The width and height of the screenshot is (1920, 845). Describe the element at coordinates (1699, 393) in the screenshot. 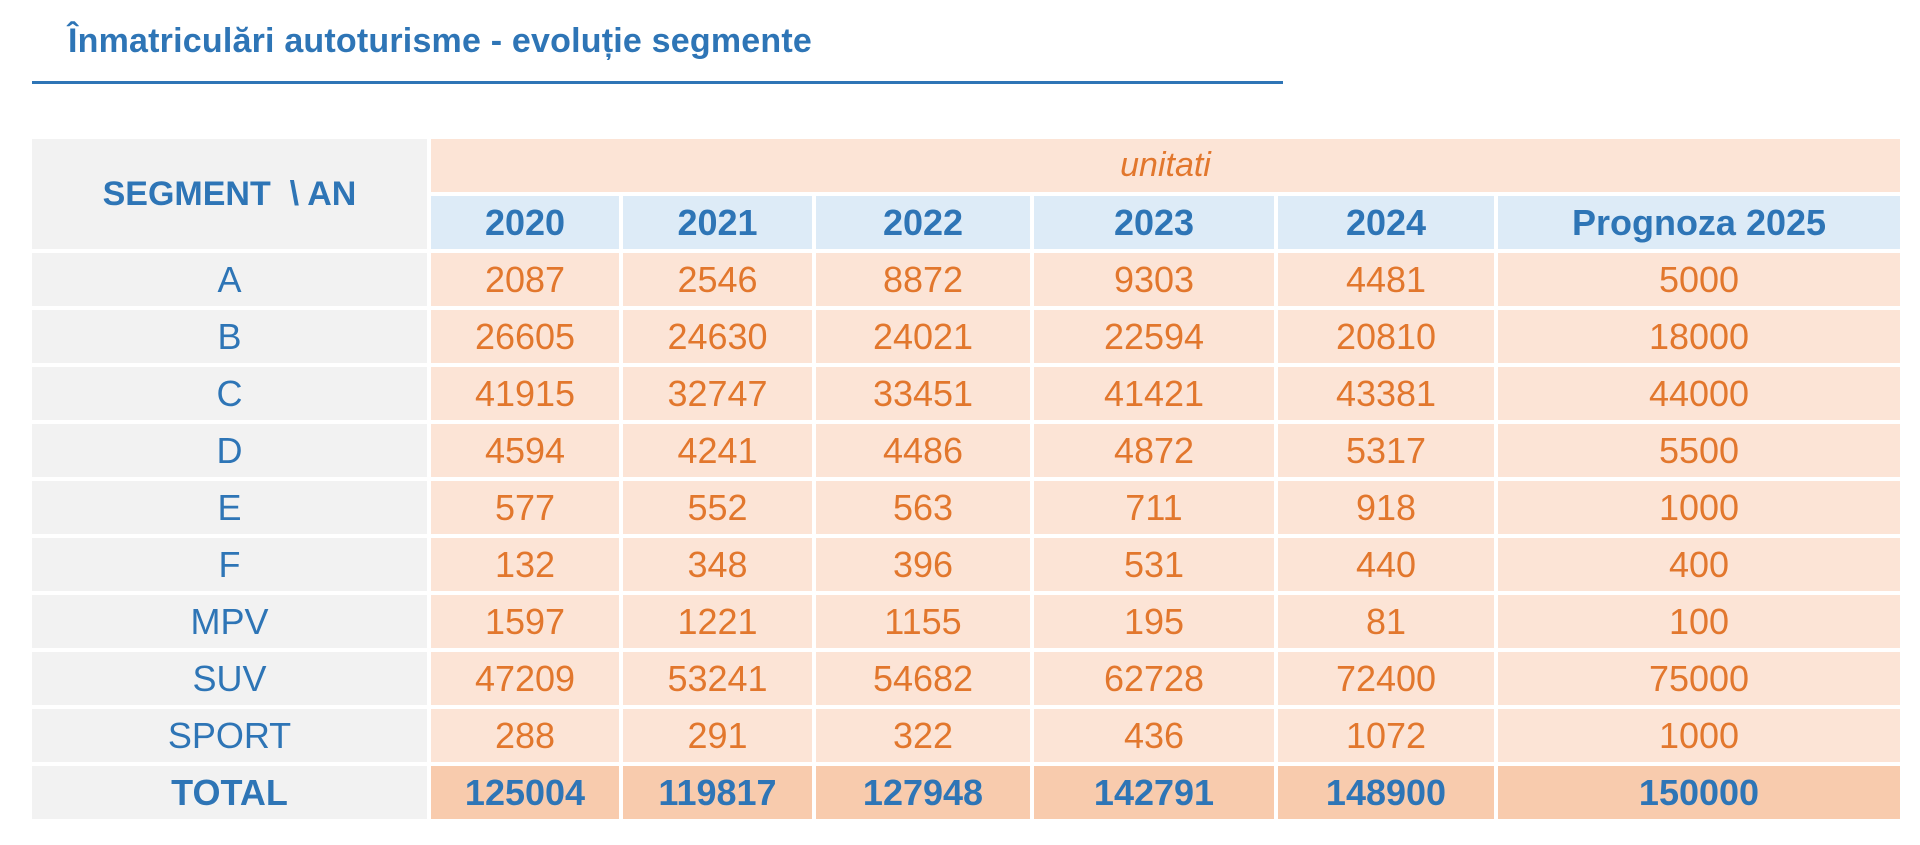

I see `table-cell: 44000` at that location.